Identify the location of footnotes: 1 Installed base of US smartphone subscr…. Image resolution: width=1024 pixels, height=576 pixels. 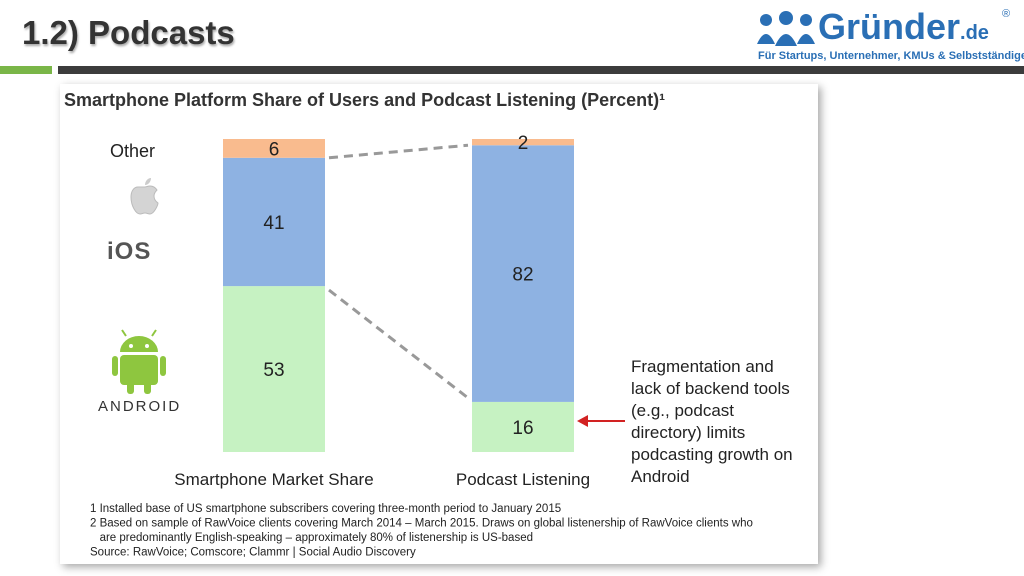
(421, 531).